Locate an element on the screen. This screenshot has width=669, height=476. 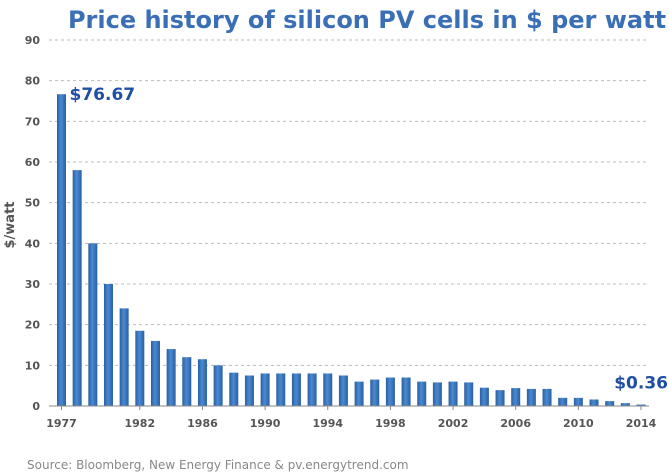
y-tick-label: 20 is located at coordinates (33, 325).